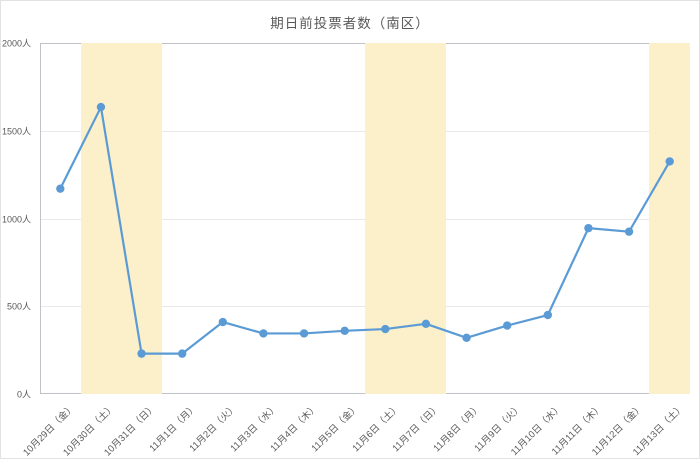 The width and height of the screenshot is (700, 459). I want to click on y-axis-tick-label: 1000人, so click(16, 219).